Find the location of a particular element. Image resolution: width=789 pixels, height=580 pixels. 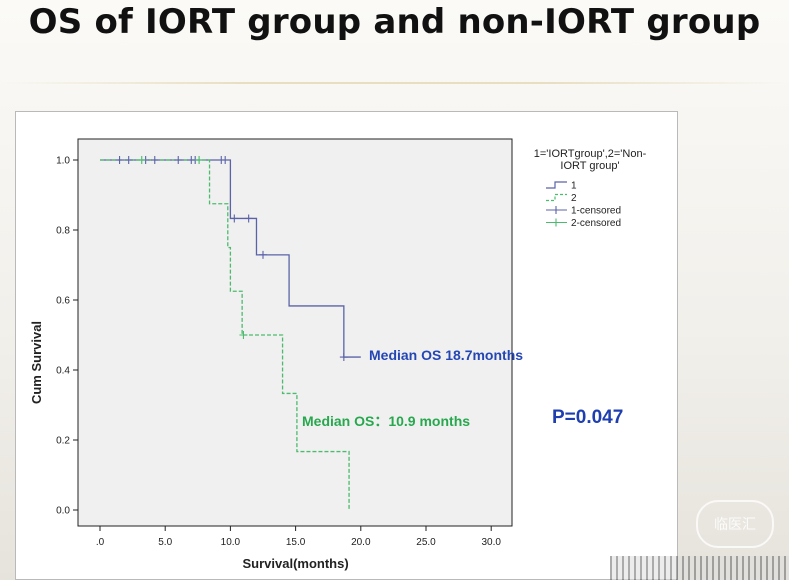

y-tick-label: 1.0 is located at coordinates (63, 161).